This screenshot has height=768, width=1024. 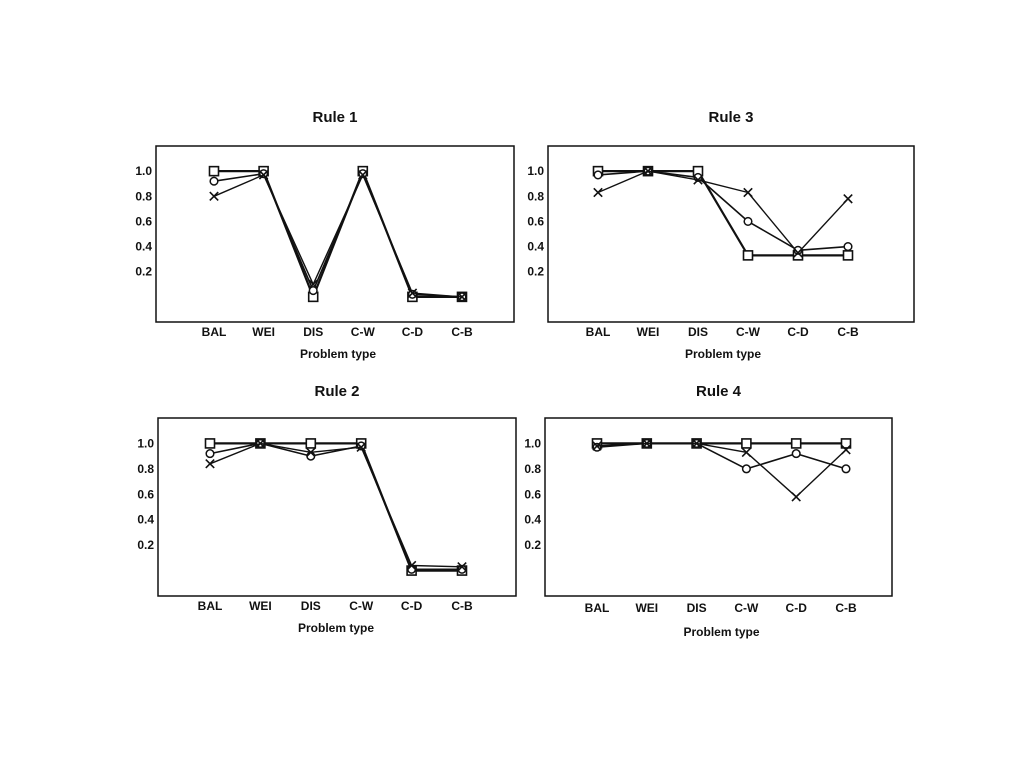 What do you see at coordinates (719, 391) in the screenshot?
I see `panel-title: Rule 4` at bounding box center [719, 391].